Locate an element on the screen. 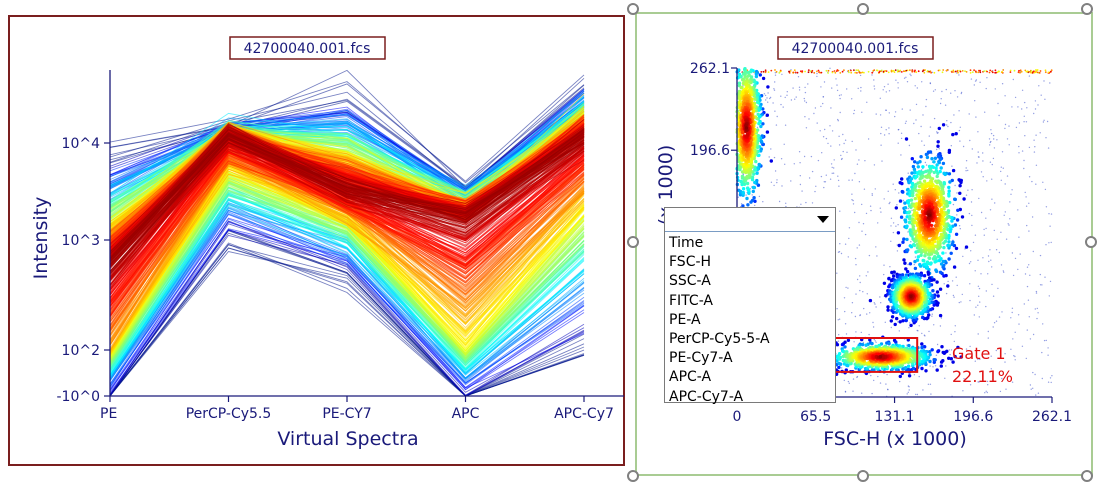 The image size is (1113, 494). spectra-y-tick-label: 10^2 is located at coordinates (81, 351).